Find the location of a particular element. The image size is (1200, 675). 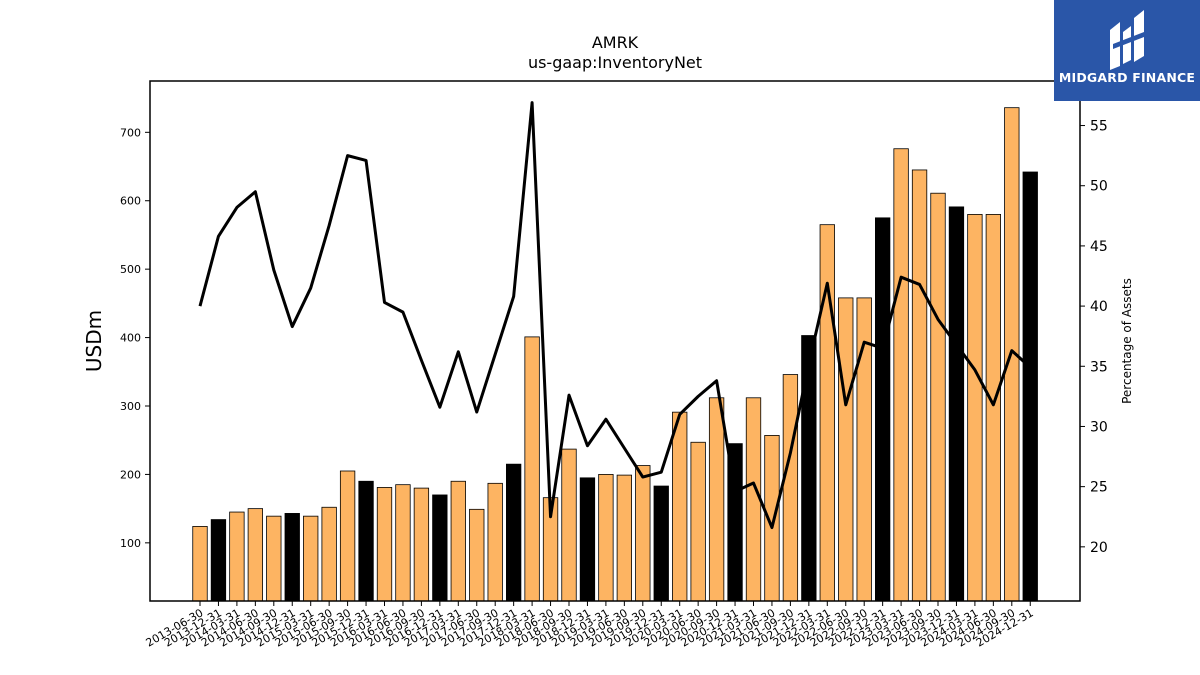

y-tick-label: 100 is located at coordinates (130, 543).